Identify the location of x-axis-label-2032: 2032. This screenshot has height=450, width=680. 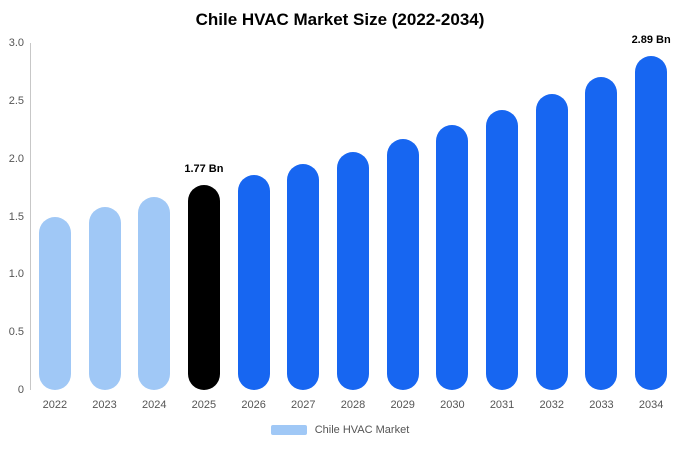
(551, 405).